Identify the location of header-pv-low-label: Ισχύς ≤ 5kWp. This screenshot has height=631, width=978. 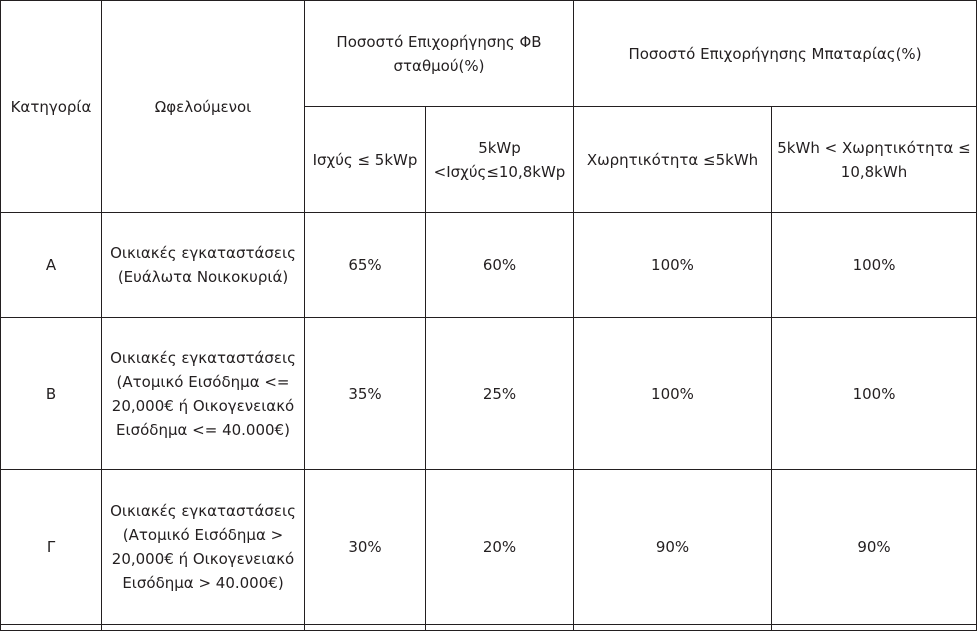
(365, 159).